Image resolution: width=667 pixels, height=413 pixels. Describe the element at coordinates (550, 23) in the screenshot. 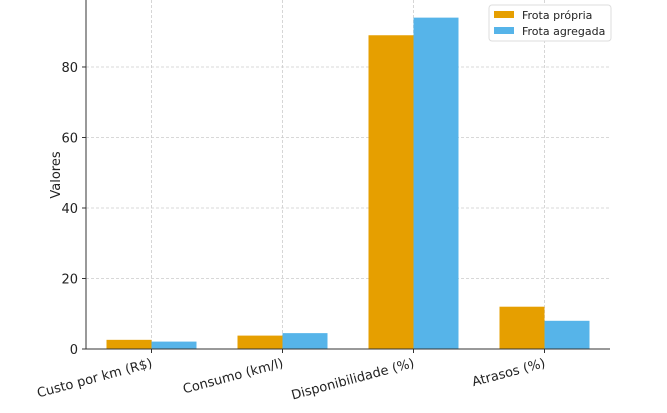

I see `legend` at that location.